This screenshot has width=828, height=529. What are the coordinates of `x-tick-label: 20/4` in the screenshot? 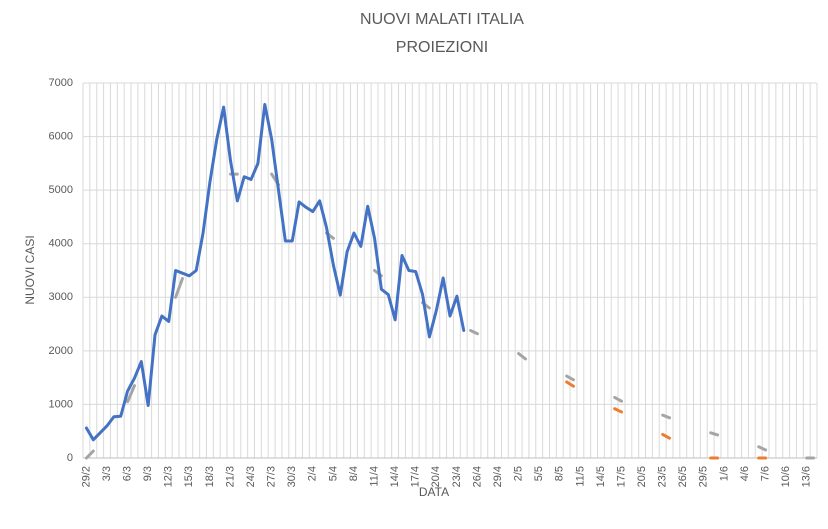 It's located at (436, 476).